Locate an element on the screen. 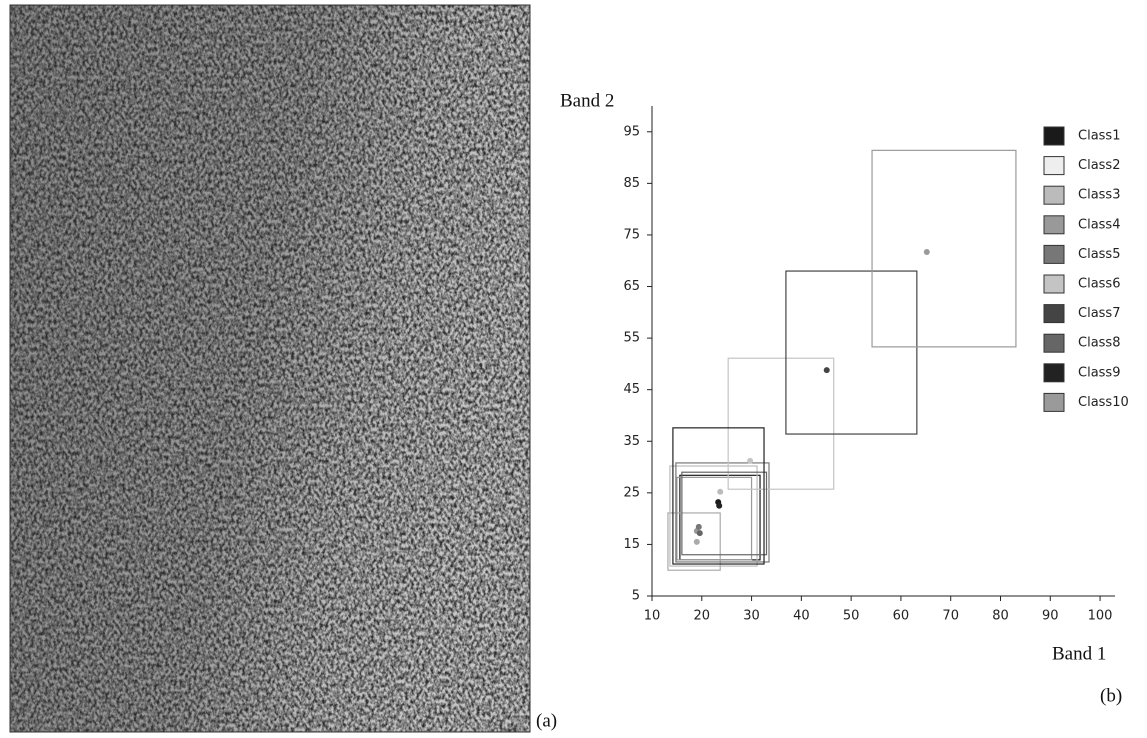 The image size is (1147, 738). x-tick-label: 20 is located at coordinates (702, 616).